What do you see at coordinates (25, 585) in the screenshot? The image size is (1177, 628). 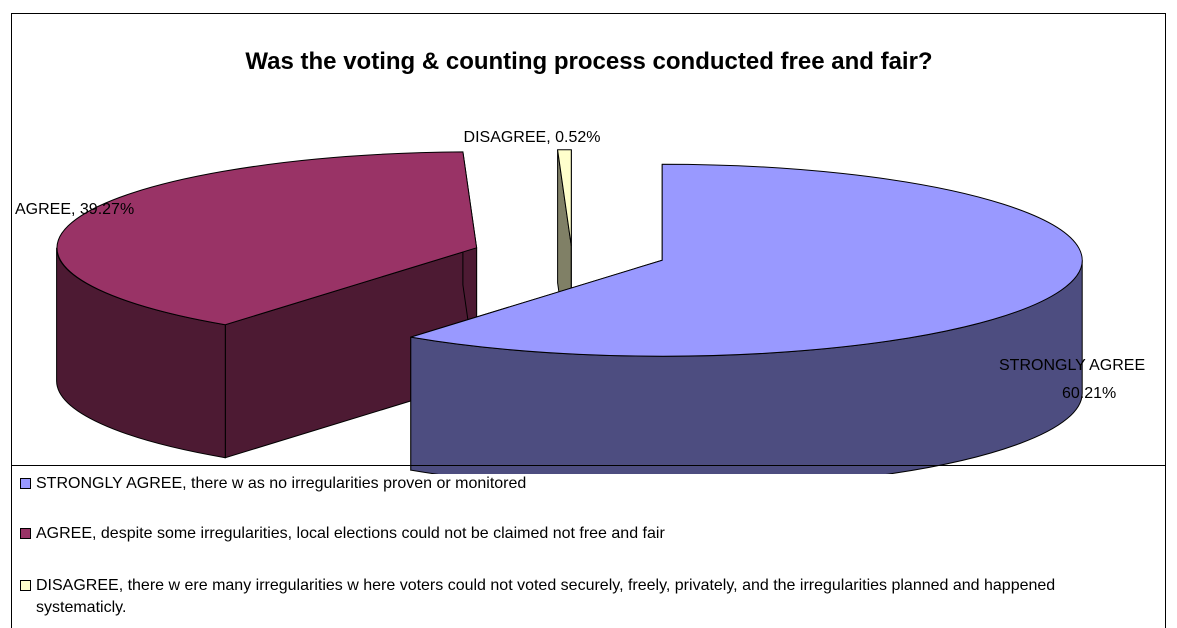 I see `legend-swatch-disagree` at bounding box center [25, 585].